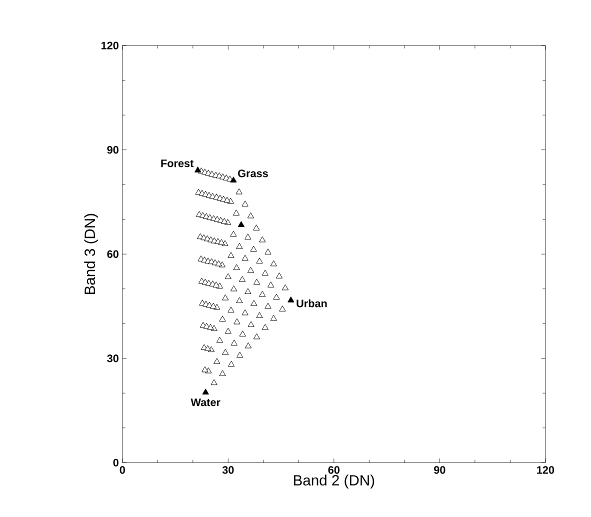 Image resolution: width=591 pixels, height=517 pixels. I want to click on x-tick-label: 60, so click(334, 470).